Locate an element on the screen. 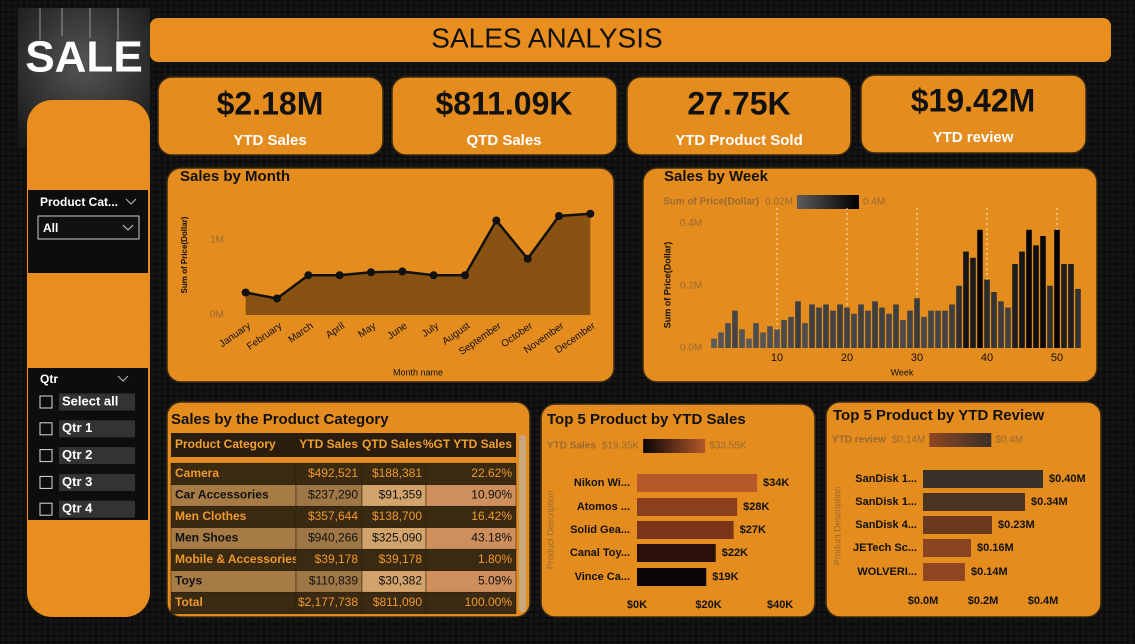 This screenshot has width=1135, height=644. x-axis-label: Month name is located at coordinates (418, 372).